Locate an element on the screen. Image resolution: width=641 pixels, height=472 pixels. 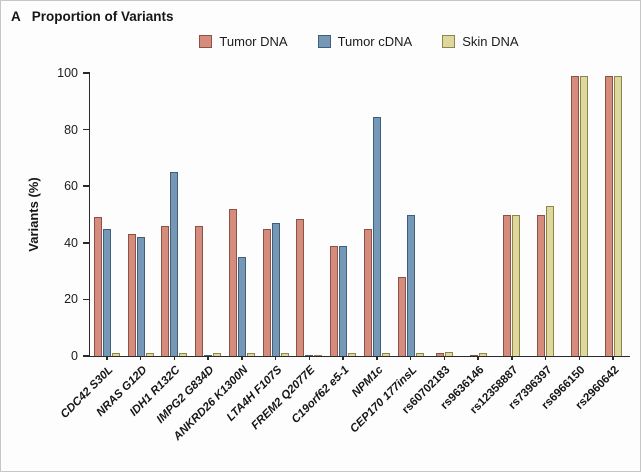
legend-label: Tumor DNA is located at coordinates (253, 41).